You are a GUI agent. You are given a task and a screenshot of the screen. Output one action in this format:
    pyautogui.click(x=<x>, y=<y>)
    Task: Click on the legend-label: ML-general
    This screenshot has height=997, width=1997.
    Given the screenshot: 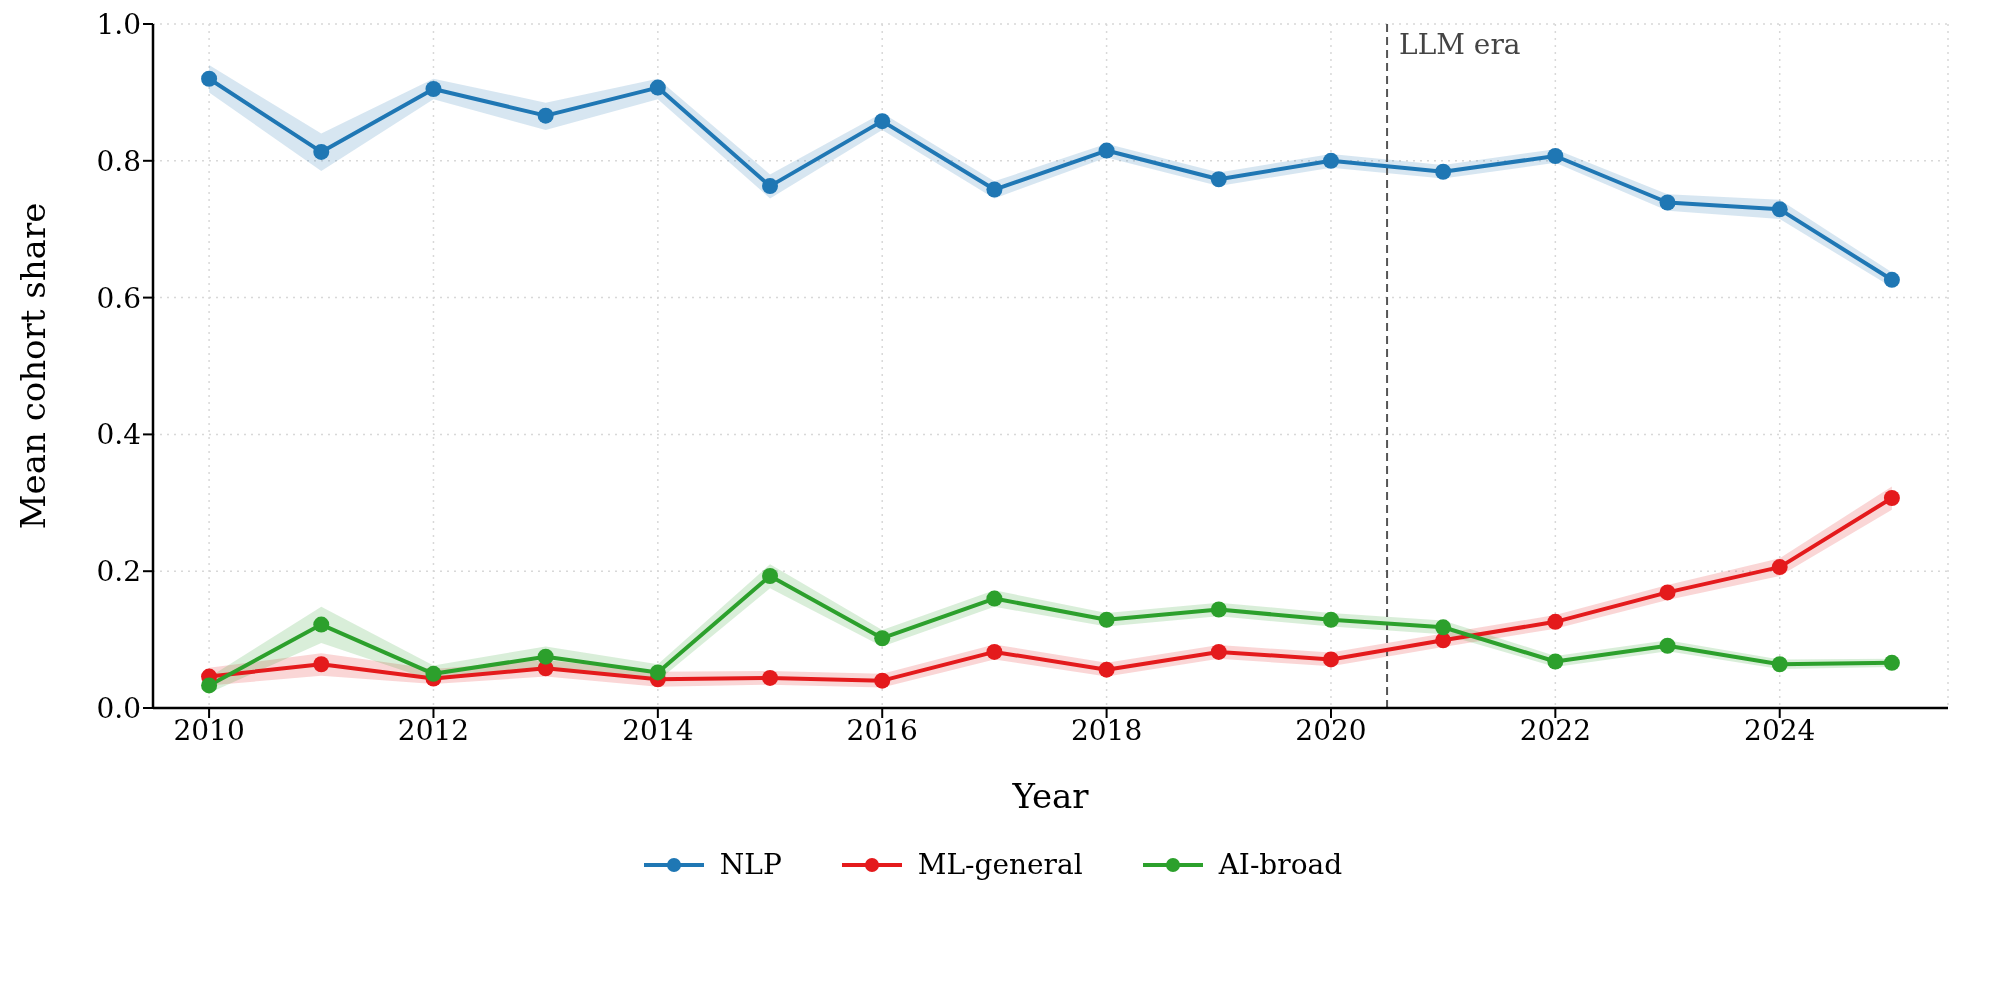 What is the action you would take?
    pyautogui.click(x=1000, y=864)
    